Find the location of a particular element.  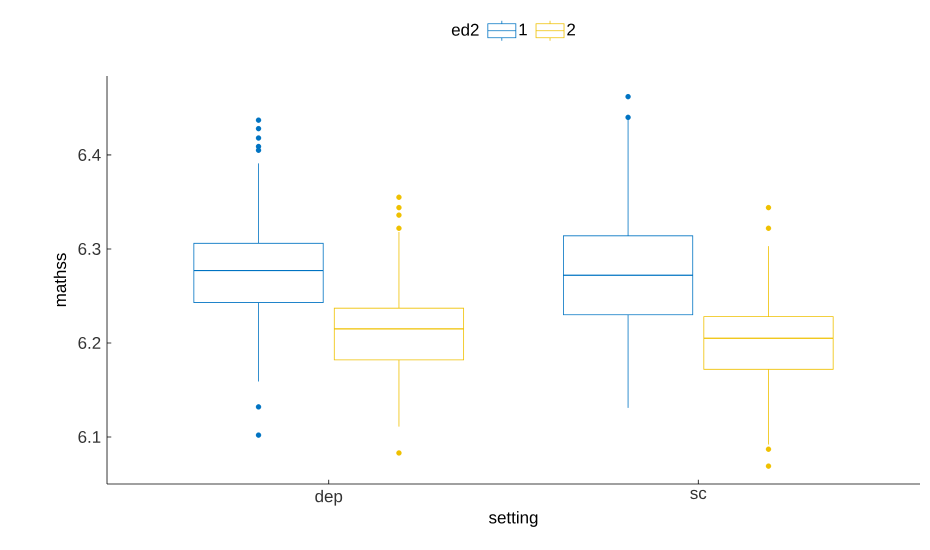

y-axis-title: mathss is located at coordinates (60, 279).